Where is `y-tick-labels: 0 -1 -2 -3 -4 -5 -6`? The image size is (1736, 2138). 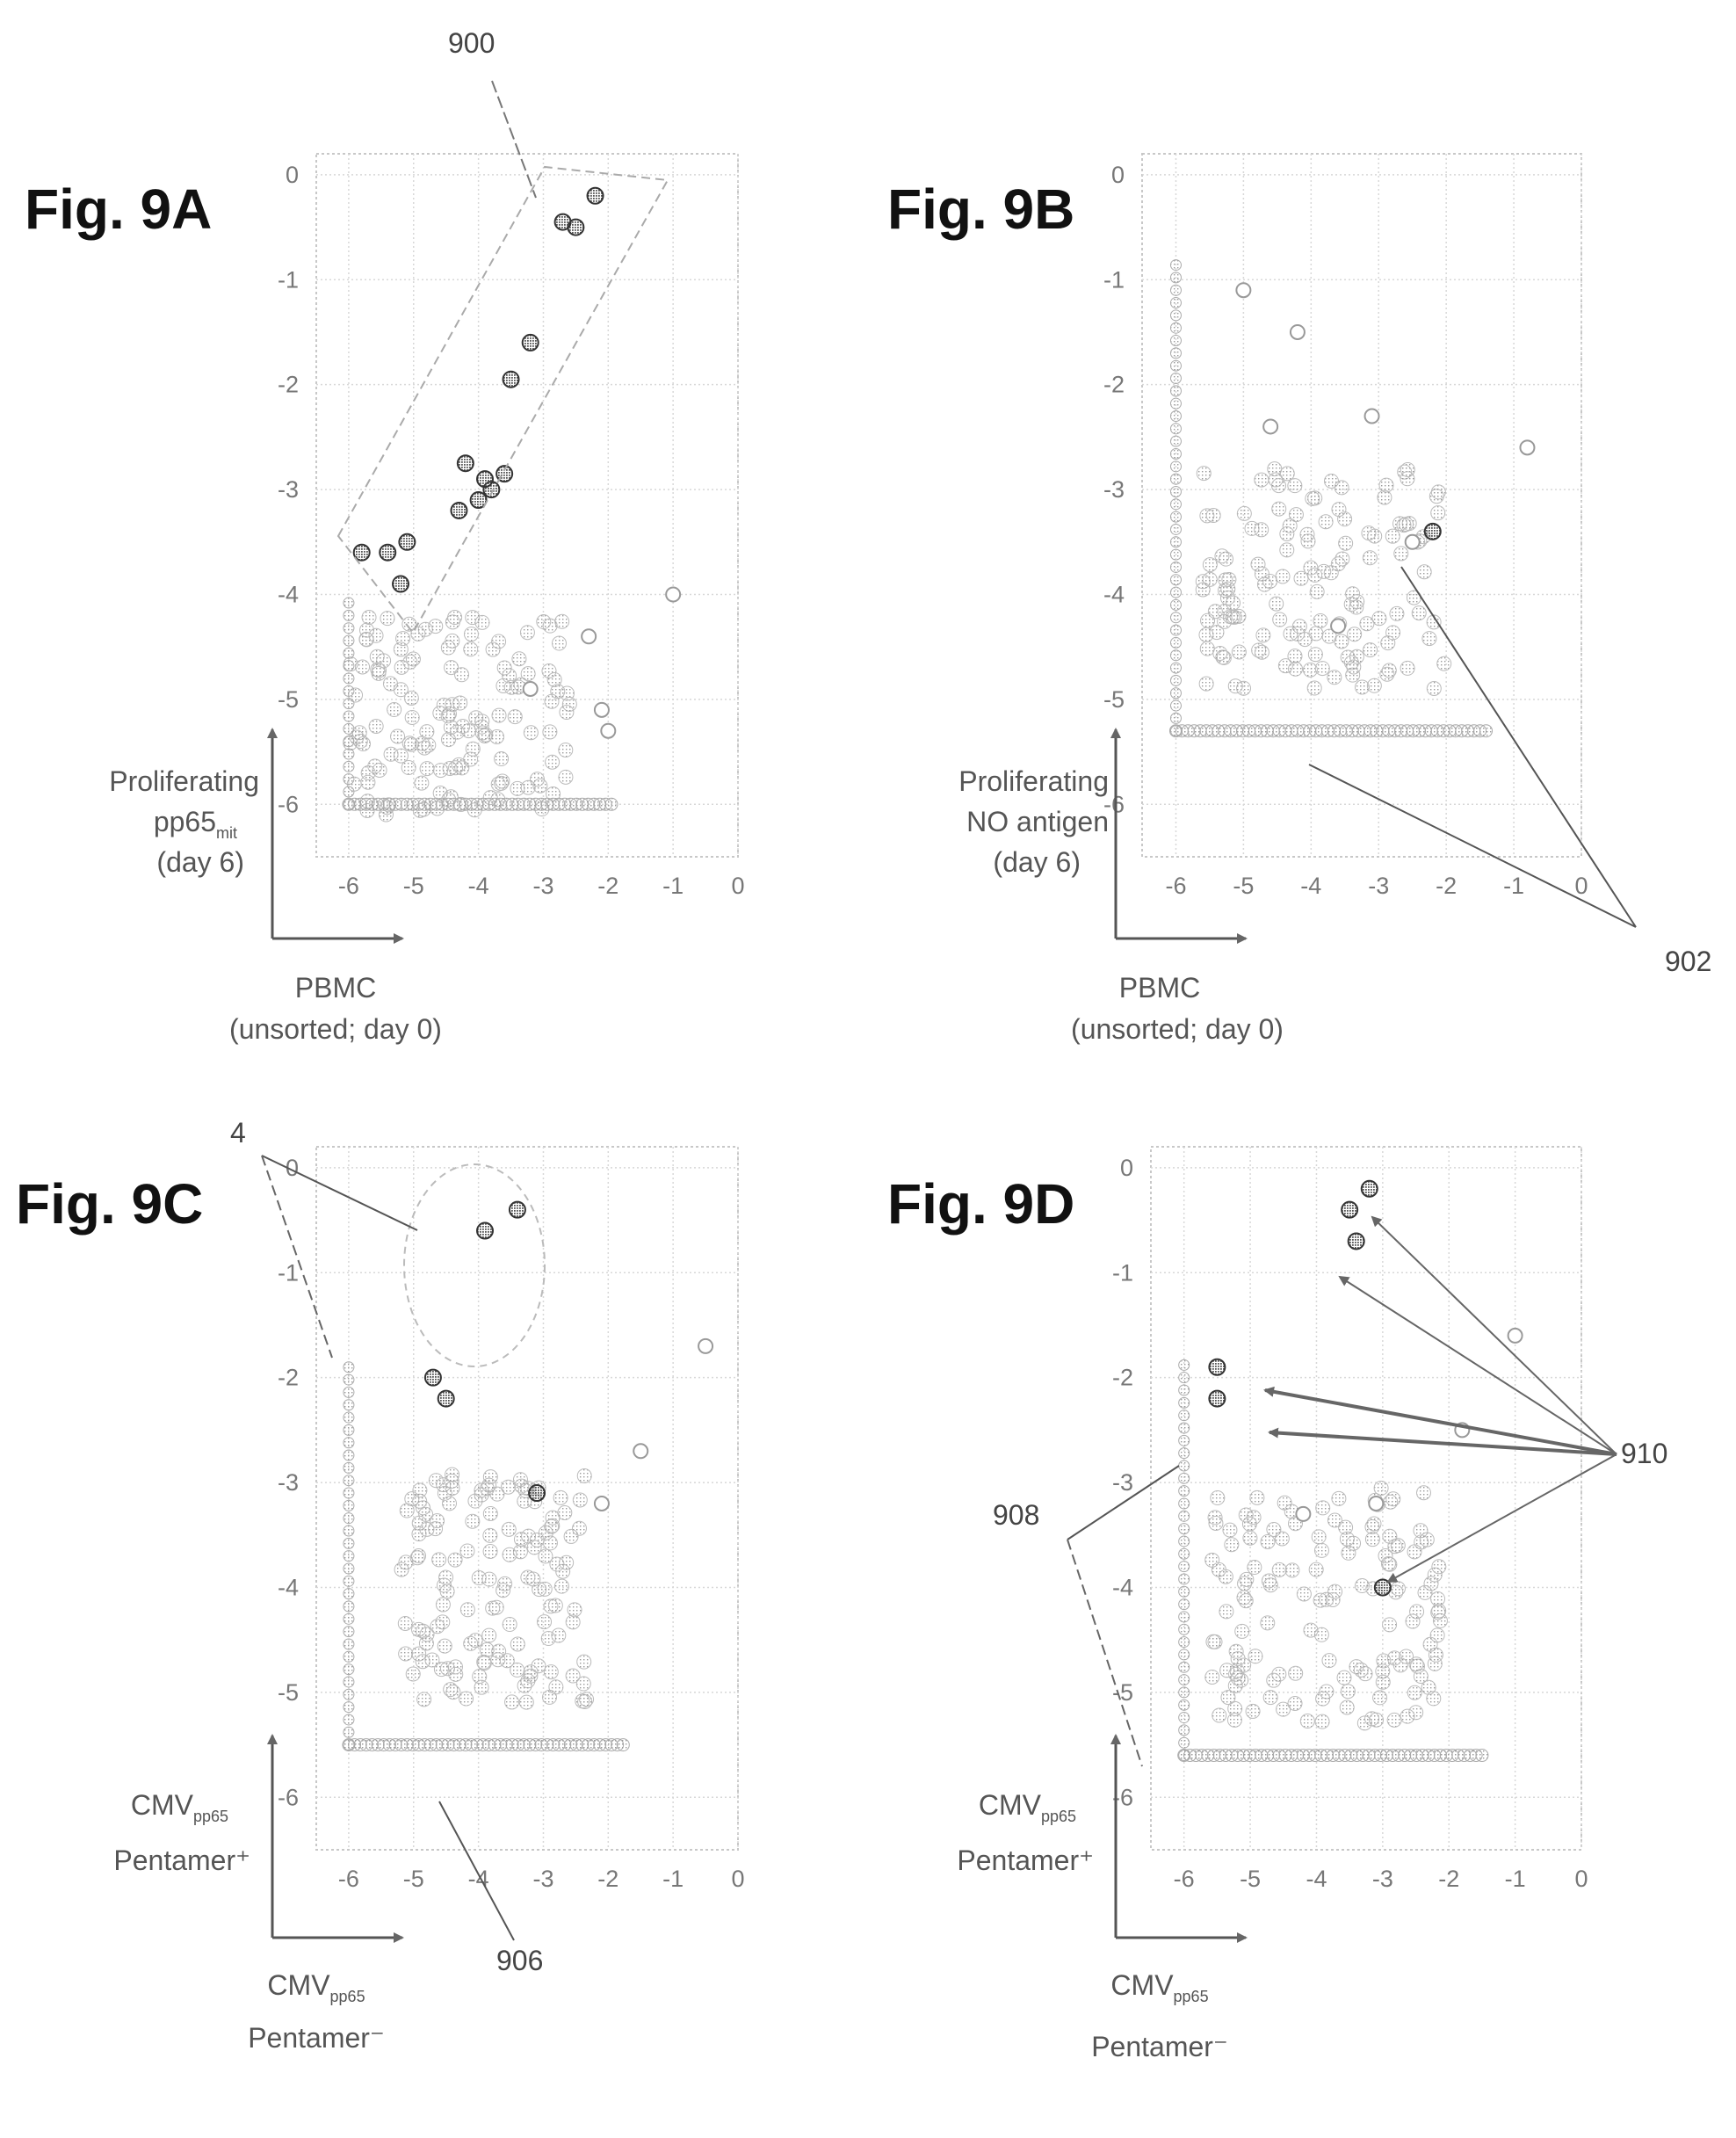
y-tick-labels: 0 -1 -2 -3 -4 -5 -6 is located at coordinates (288, 1482).